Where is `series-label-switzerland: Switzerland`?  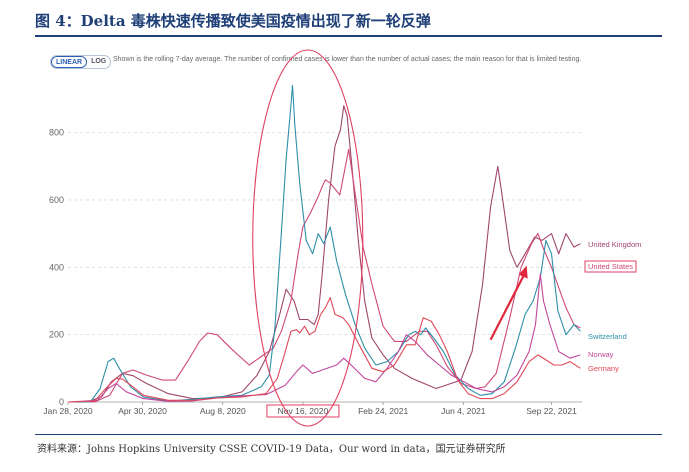
series-label-switzerland: Switzerland is located at coordinates (607, 336).